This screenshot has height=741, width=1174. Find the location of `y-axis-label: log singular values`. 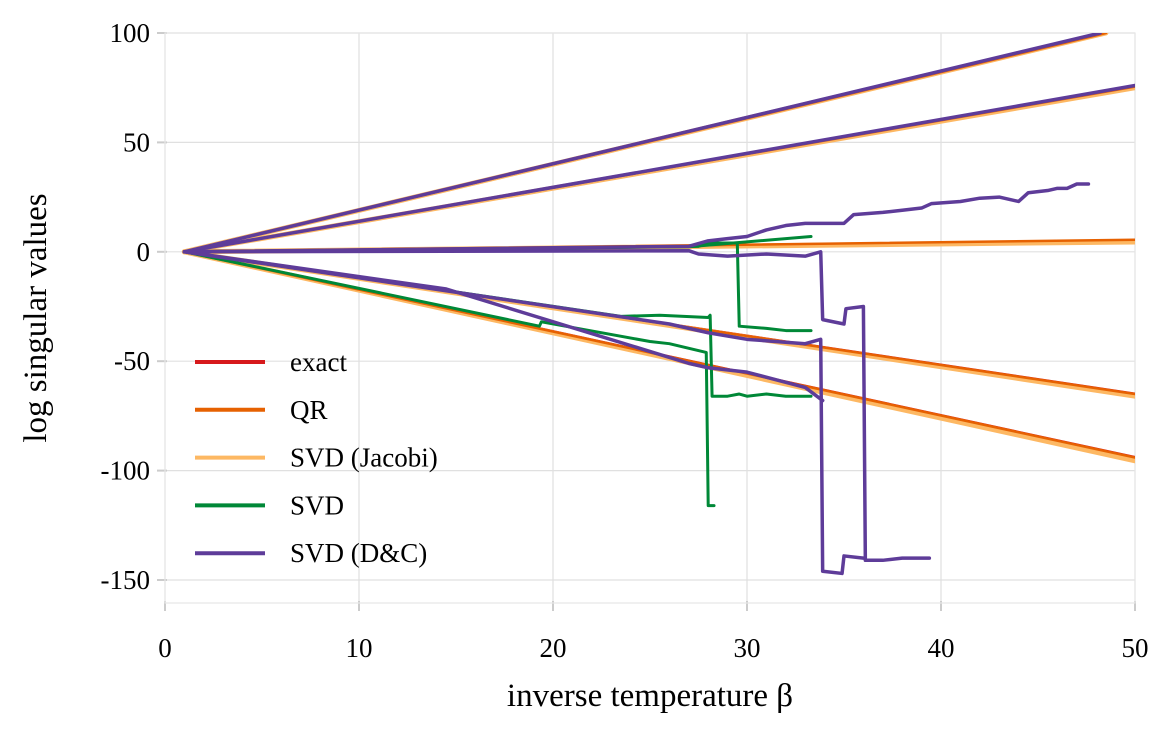

y-axis-label: log singular values is located at coordinates (36, 317).